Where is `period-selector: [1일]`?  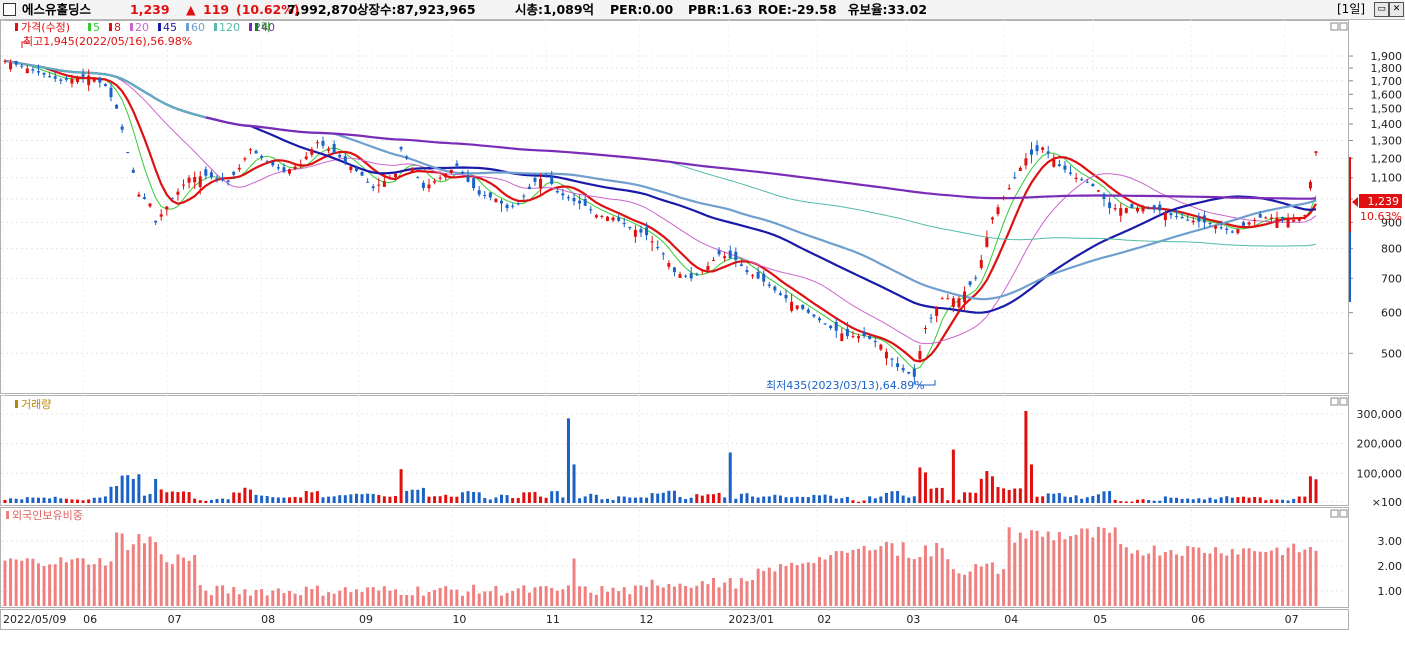 period-selector: [1일] is located at coordinates (1351, 9).